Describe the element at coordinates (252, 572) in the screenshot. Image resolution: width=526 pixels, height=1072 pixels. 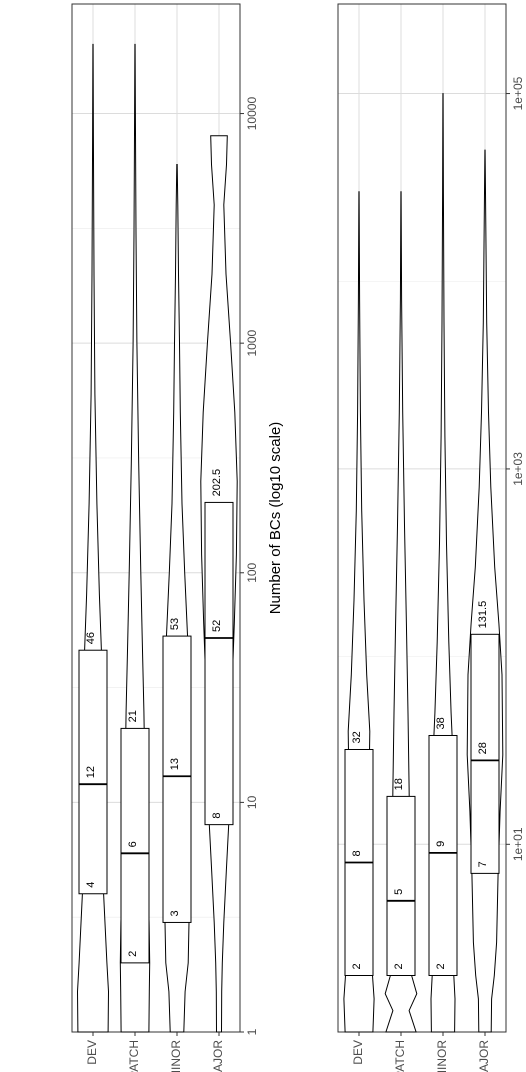
I see `y-tick-label: 100` at that location.